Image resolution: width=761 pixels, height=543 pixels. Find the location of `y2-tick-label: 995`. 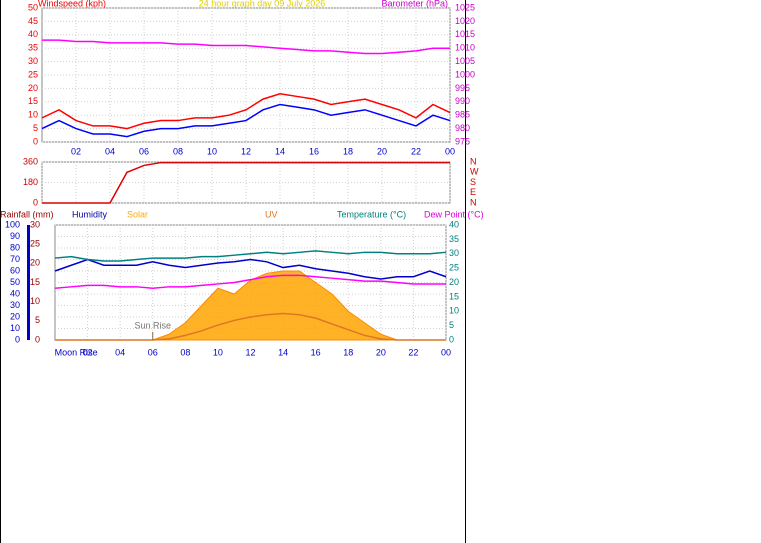

y2-tick-label: 995 is located at coordinates (462, 88).